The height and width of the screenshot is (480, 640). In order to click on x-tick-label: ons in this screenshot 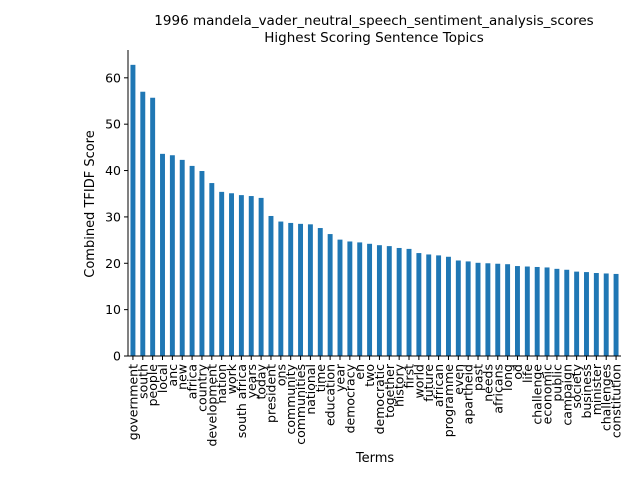, I will do `click(280, 375)`.